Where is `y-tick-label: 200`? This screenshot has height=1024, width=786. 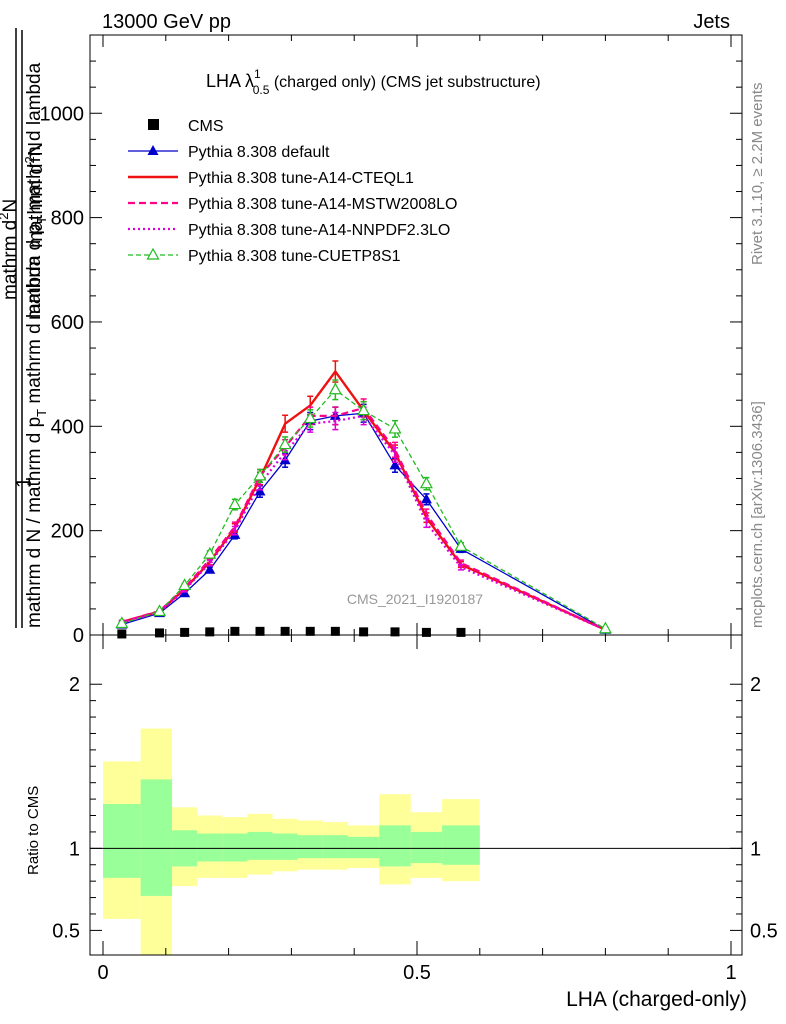
y-tick-label: 200 is located at coordinates (67, 532).